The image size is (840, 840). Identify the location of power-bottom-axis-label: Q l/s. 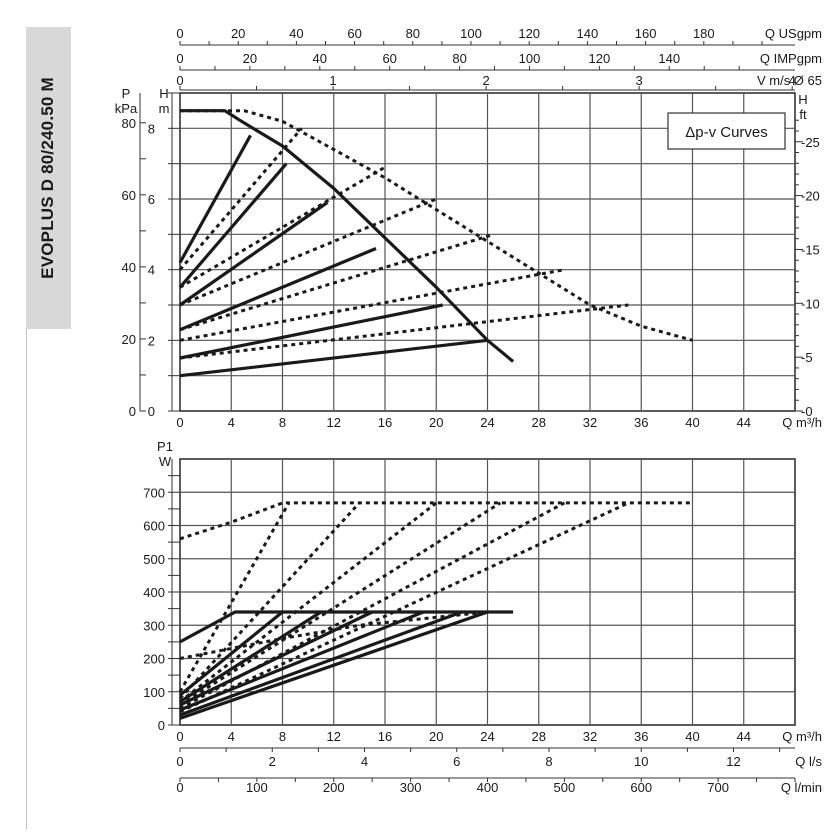
(808, 761).